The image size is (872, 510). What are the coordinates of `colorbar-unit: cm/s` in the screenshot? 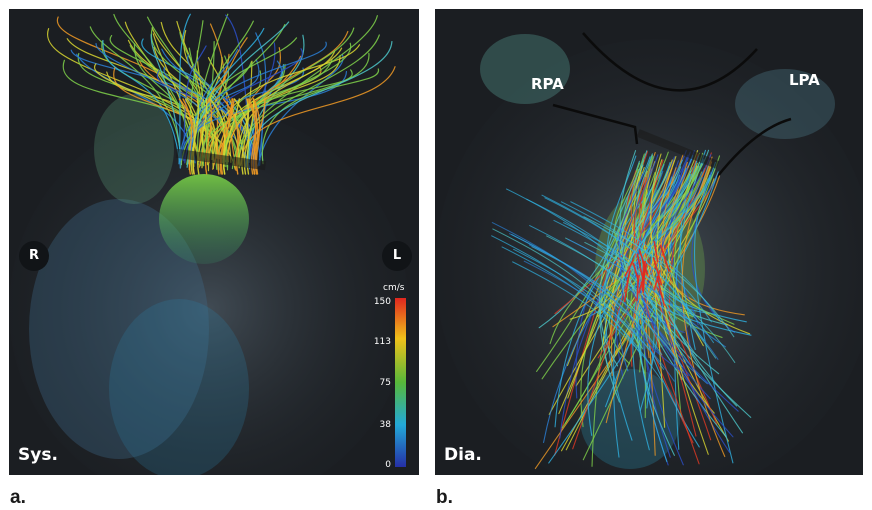 It's located at (394, 288).